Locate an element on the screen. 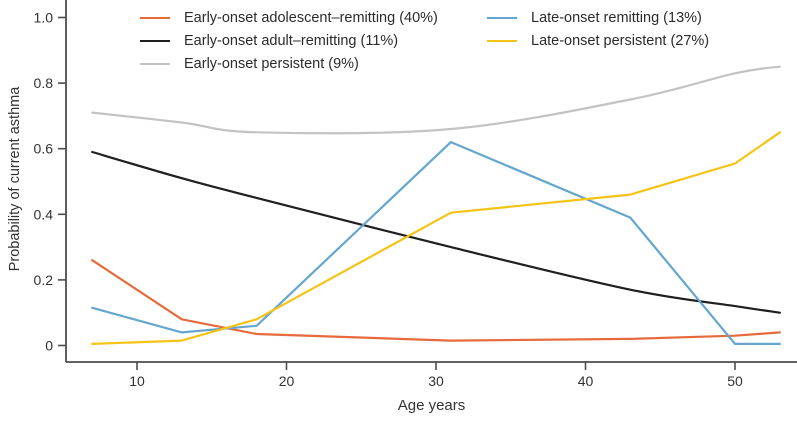 This screenshot has width=797, height=424. x-tick-label: 20 is located at coordinates (287, 381).